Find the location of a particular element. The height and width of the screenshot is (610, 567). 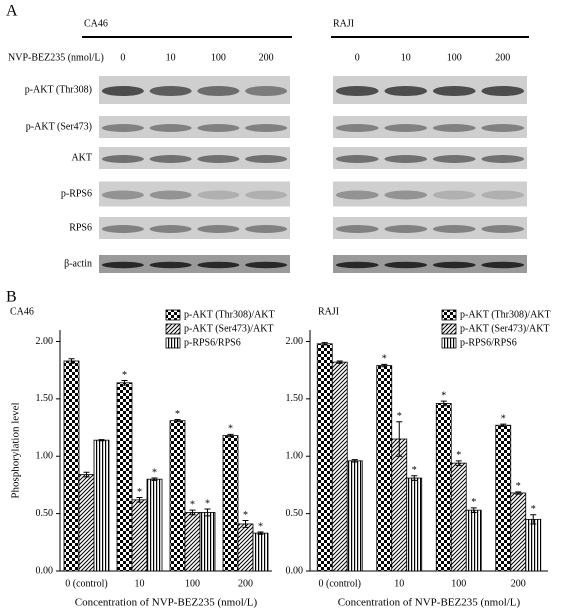

treatment-label: NVP-BEZ235 (nmol/L) is located at coordinates (56, 57).